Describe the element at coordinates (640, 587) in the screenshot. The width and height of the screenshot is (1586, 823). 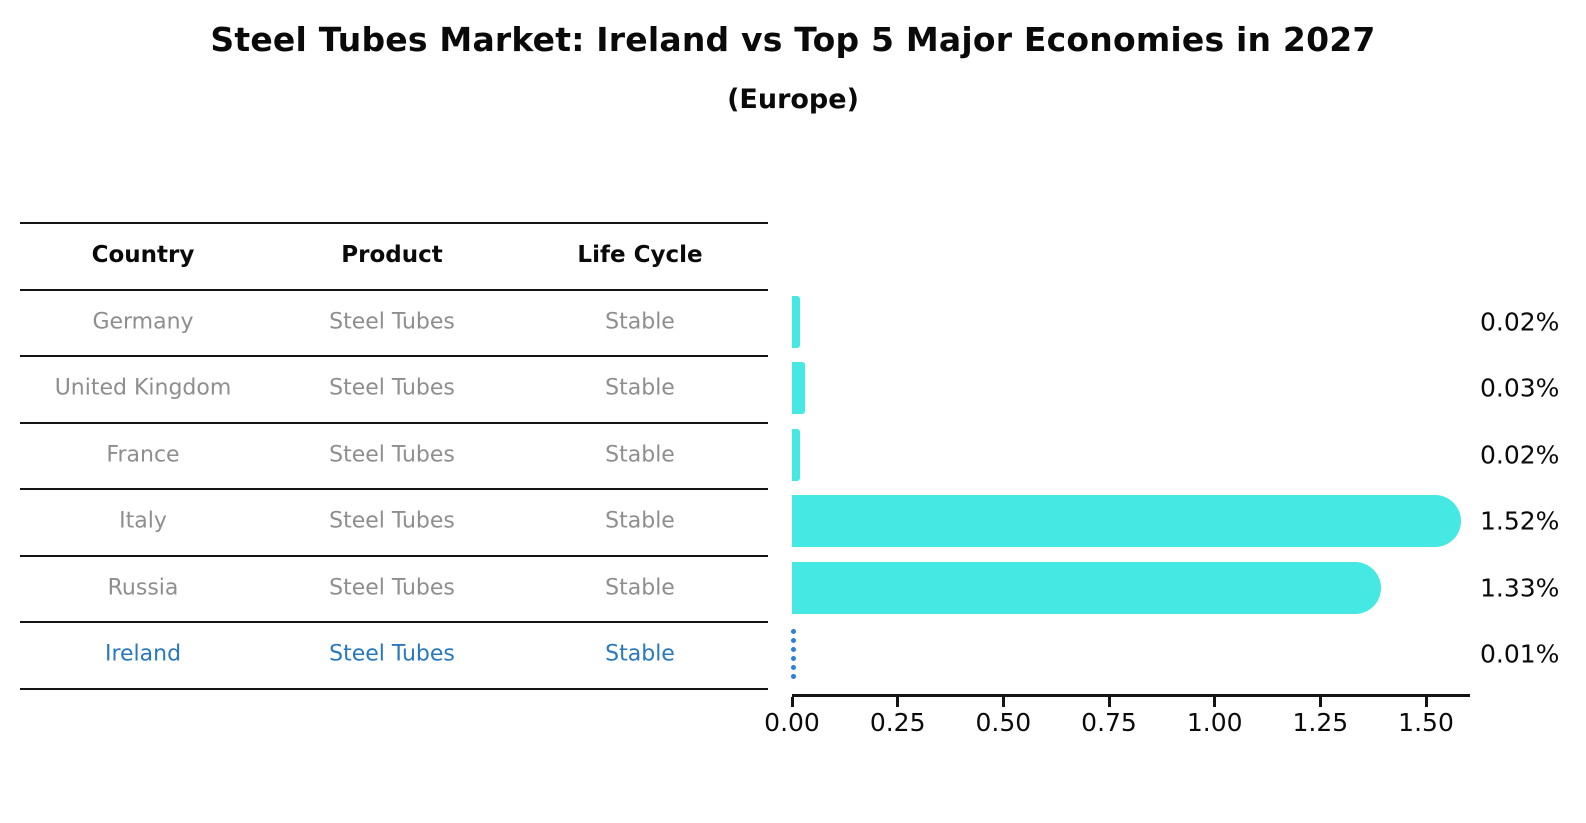
I see `cell-life-cycle-russia: Stable` at that location.